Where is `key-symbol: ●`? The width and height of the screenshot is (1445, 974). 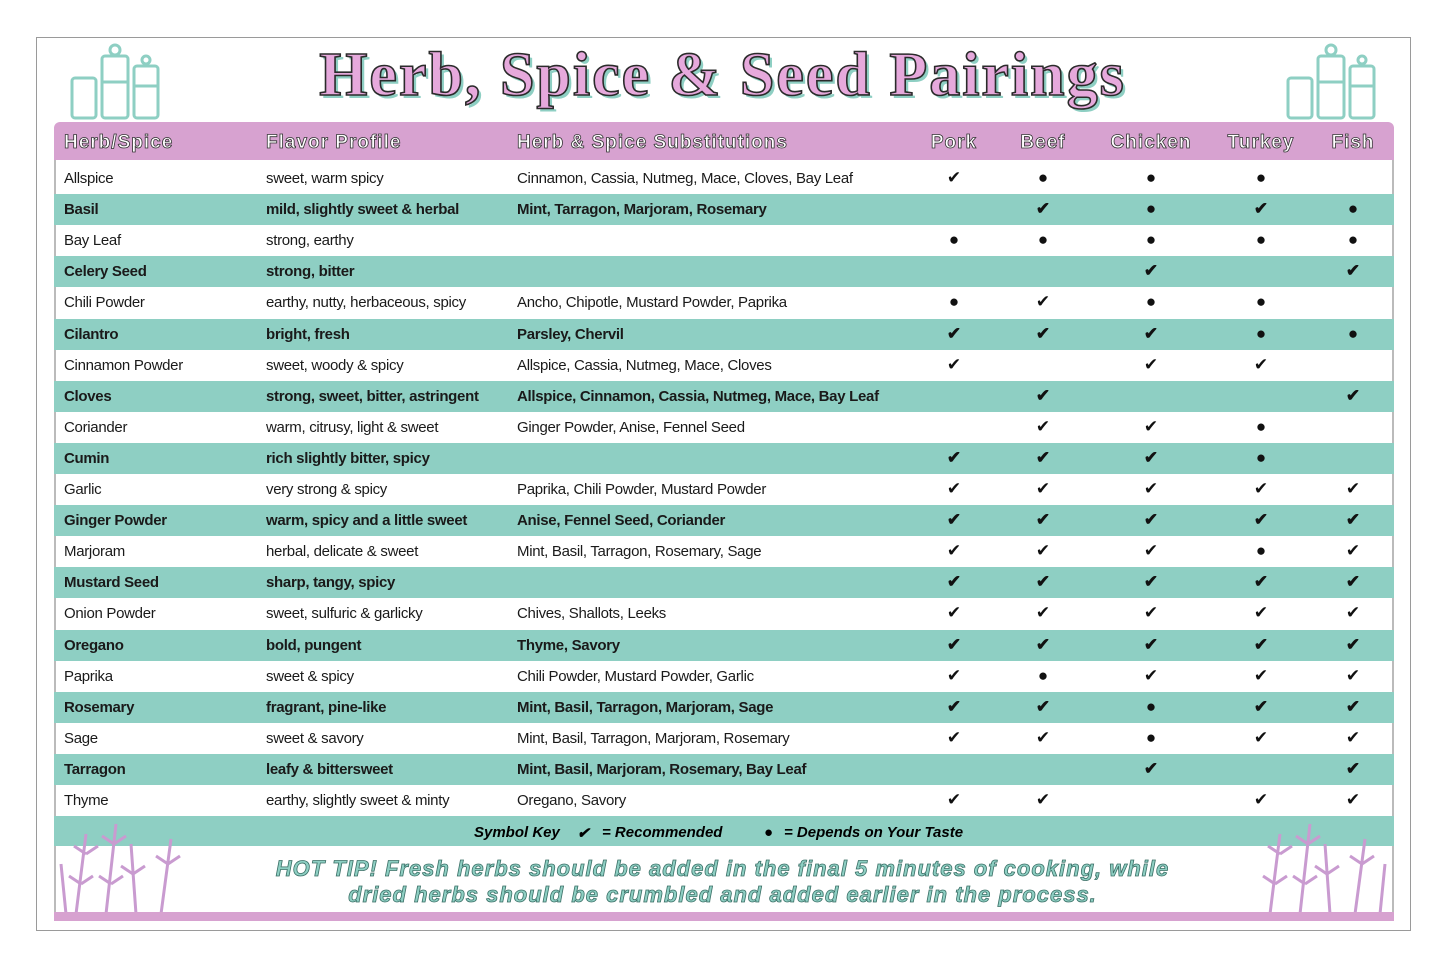 key-symbol: ● is located at coordinates (769, 832).